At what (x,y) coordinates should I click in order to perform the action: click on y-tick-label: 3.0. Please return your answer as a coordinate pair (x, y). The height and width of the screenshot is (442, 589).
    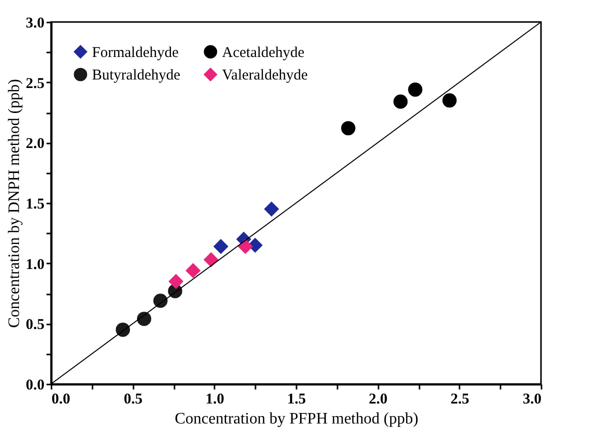
    Looking at the image, I should click on (35, 24).